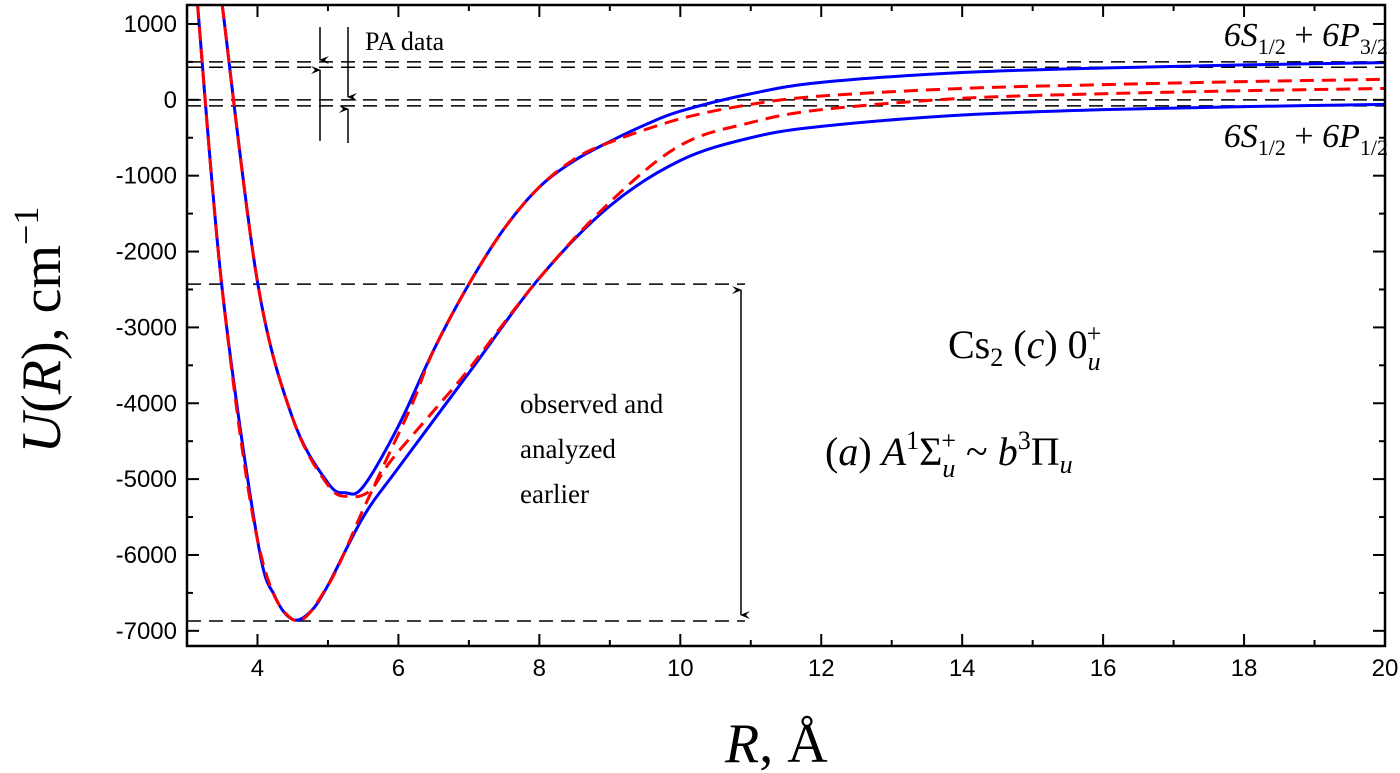  Describe the element at coordinates (170, 100) in the screenshot. I see `y-tick-label: 0` at that location.